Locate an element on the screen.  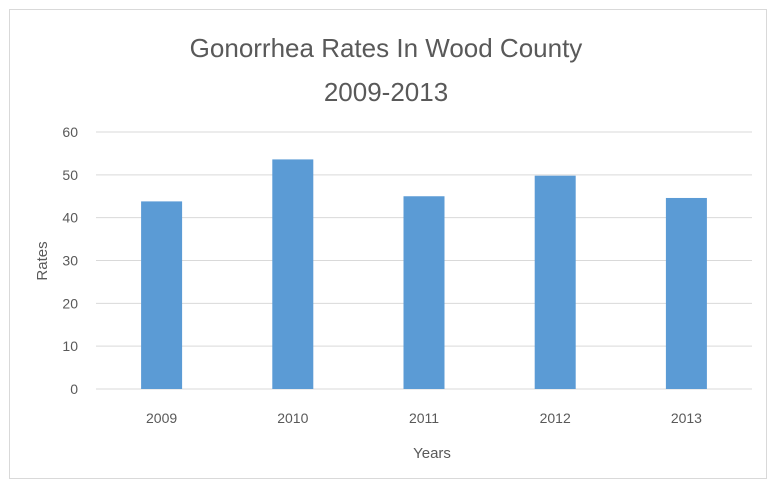
y-axis-ticks: 0 10 20 30 40 50 60 is located at coordinates (70, 260).